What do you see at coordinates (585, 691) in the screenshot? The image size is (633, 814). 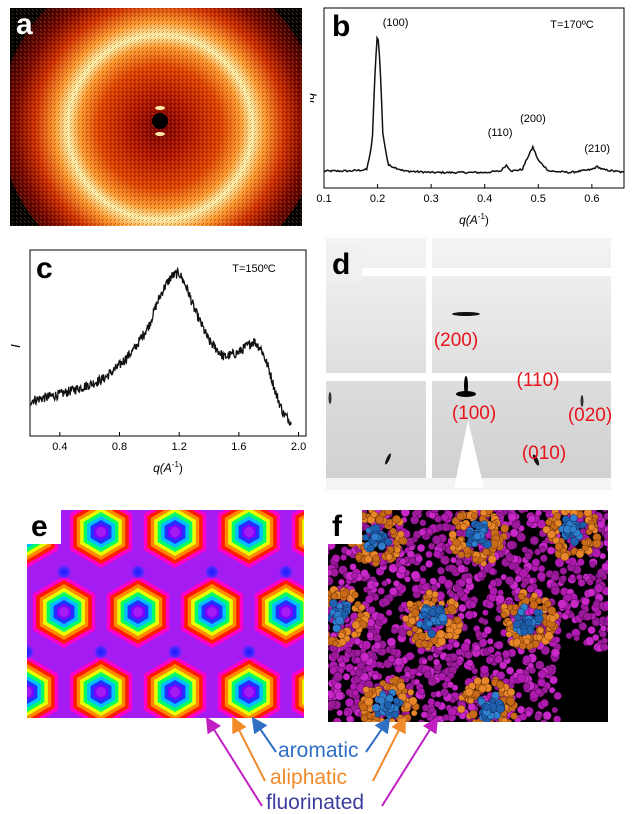 I see `void-region` at bounding box center [585, 691].